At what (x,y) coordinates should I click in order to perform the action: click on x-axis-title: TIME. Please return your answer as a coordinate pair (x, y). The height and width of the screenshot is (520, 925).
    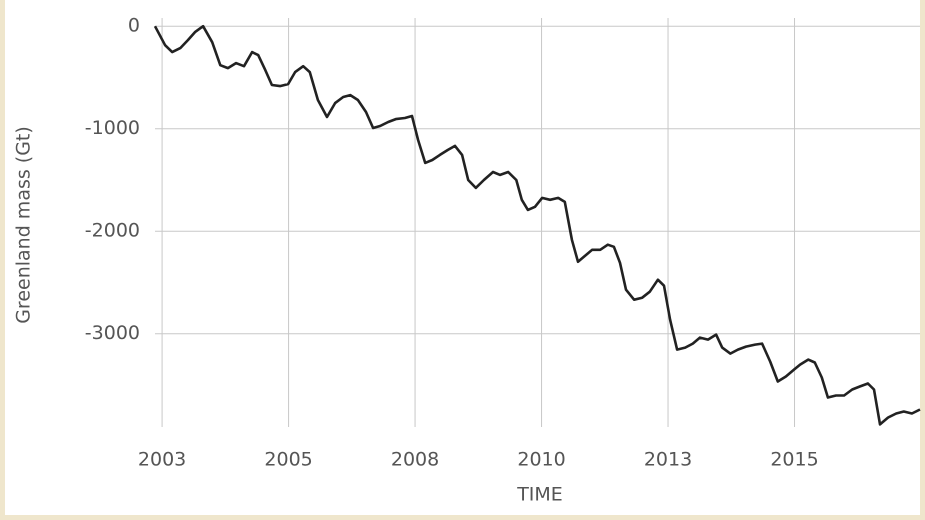
    Looking at the image, I should click on (539, 495).